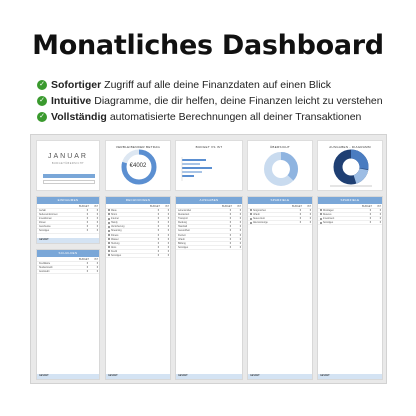 Image resolution: width=416 pixels, height=416 pixels. I want to click on table-row: Haushalt € €, so click(209, 228).